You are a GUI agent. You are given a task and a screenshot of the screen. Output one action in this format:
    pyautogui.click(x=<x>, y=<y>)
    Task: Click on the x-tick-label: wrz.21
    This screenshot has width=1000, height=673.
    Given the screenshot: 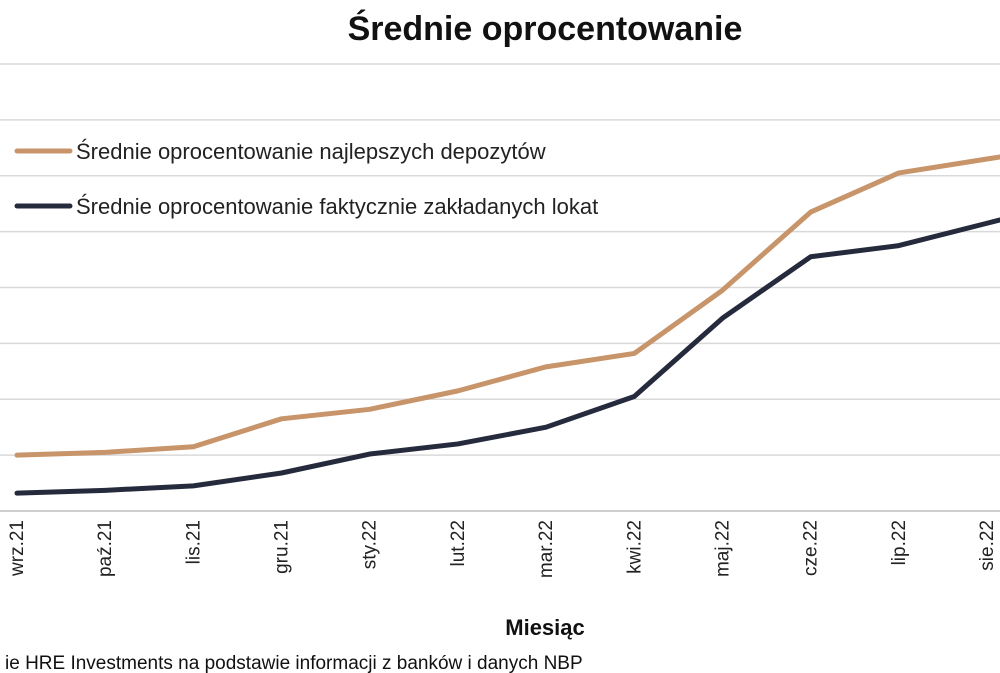 What is the action you would take?
    pyautogui.click(x=17, y=548)
    